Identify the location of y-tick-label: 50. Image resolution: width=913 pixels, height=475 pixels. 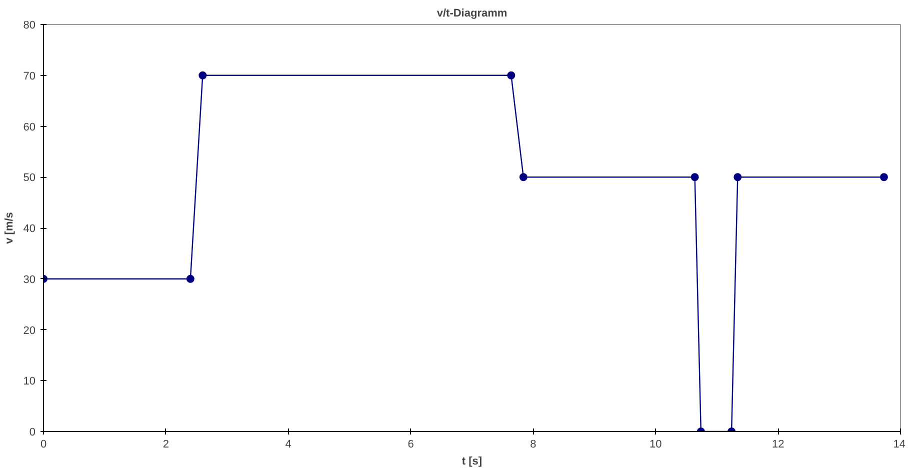
(29, 178).